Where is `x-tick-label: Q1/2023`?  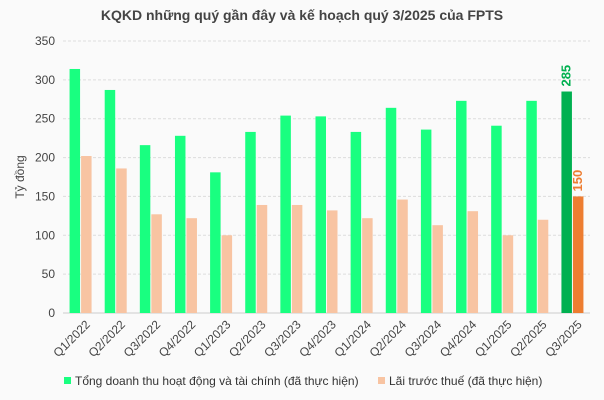
x-tick-label: Q1/2023 is located at coordinates (212, 338).